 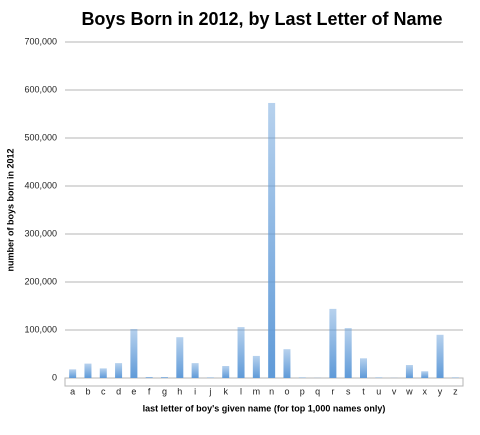 I want to click on x-tick-label: s, so click(x=348, y=391).